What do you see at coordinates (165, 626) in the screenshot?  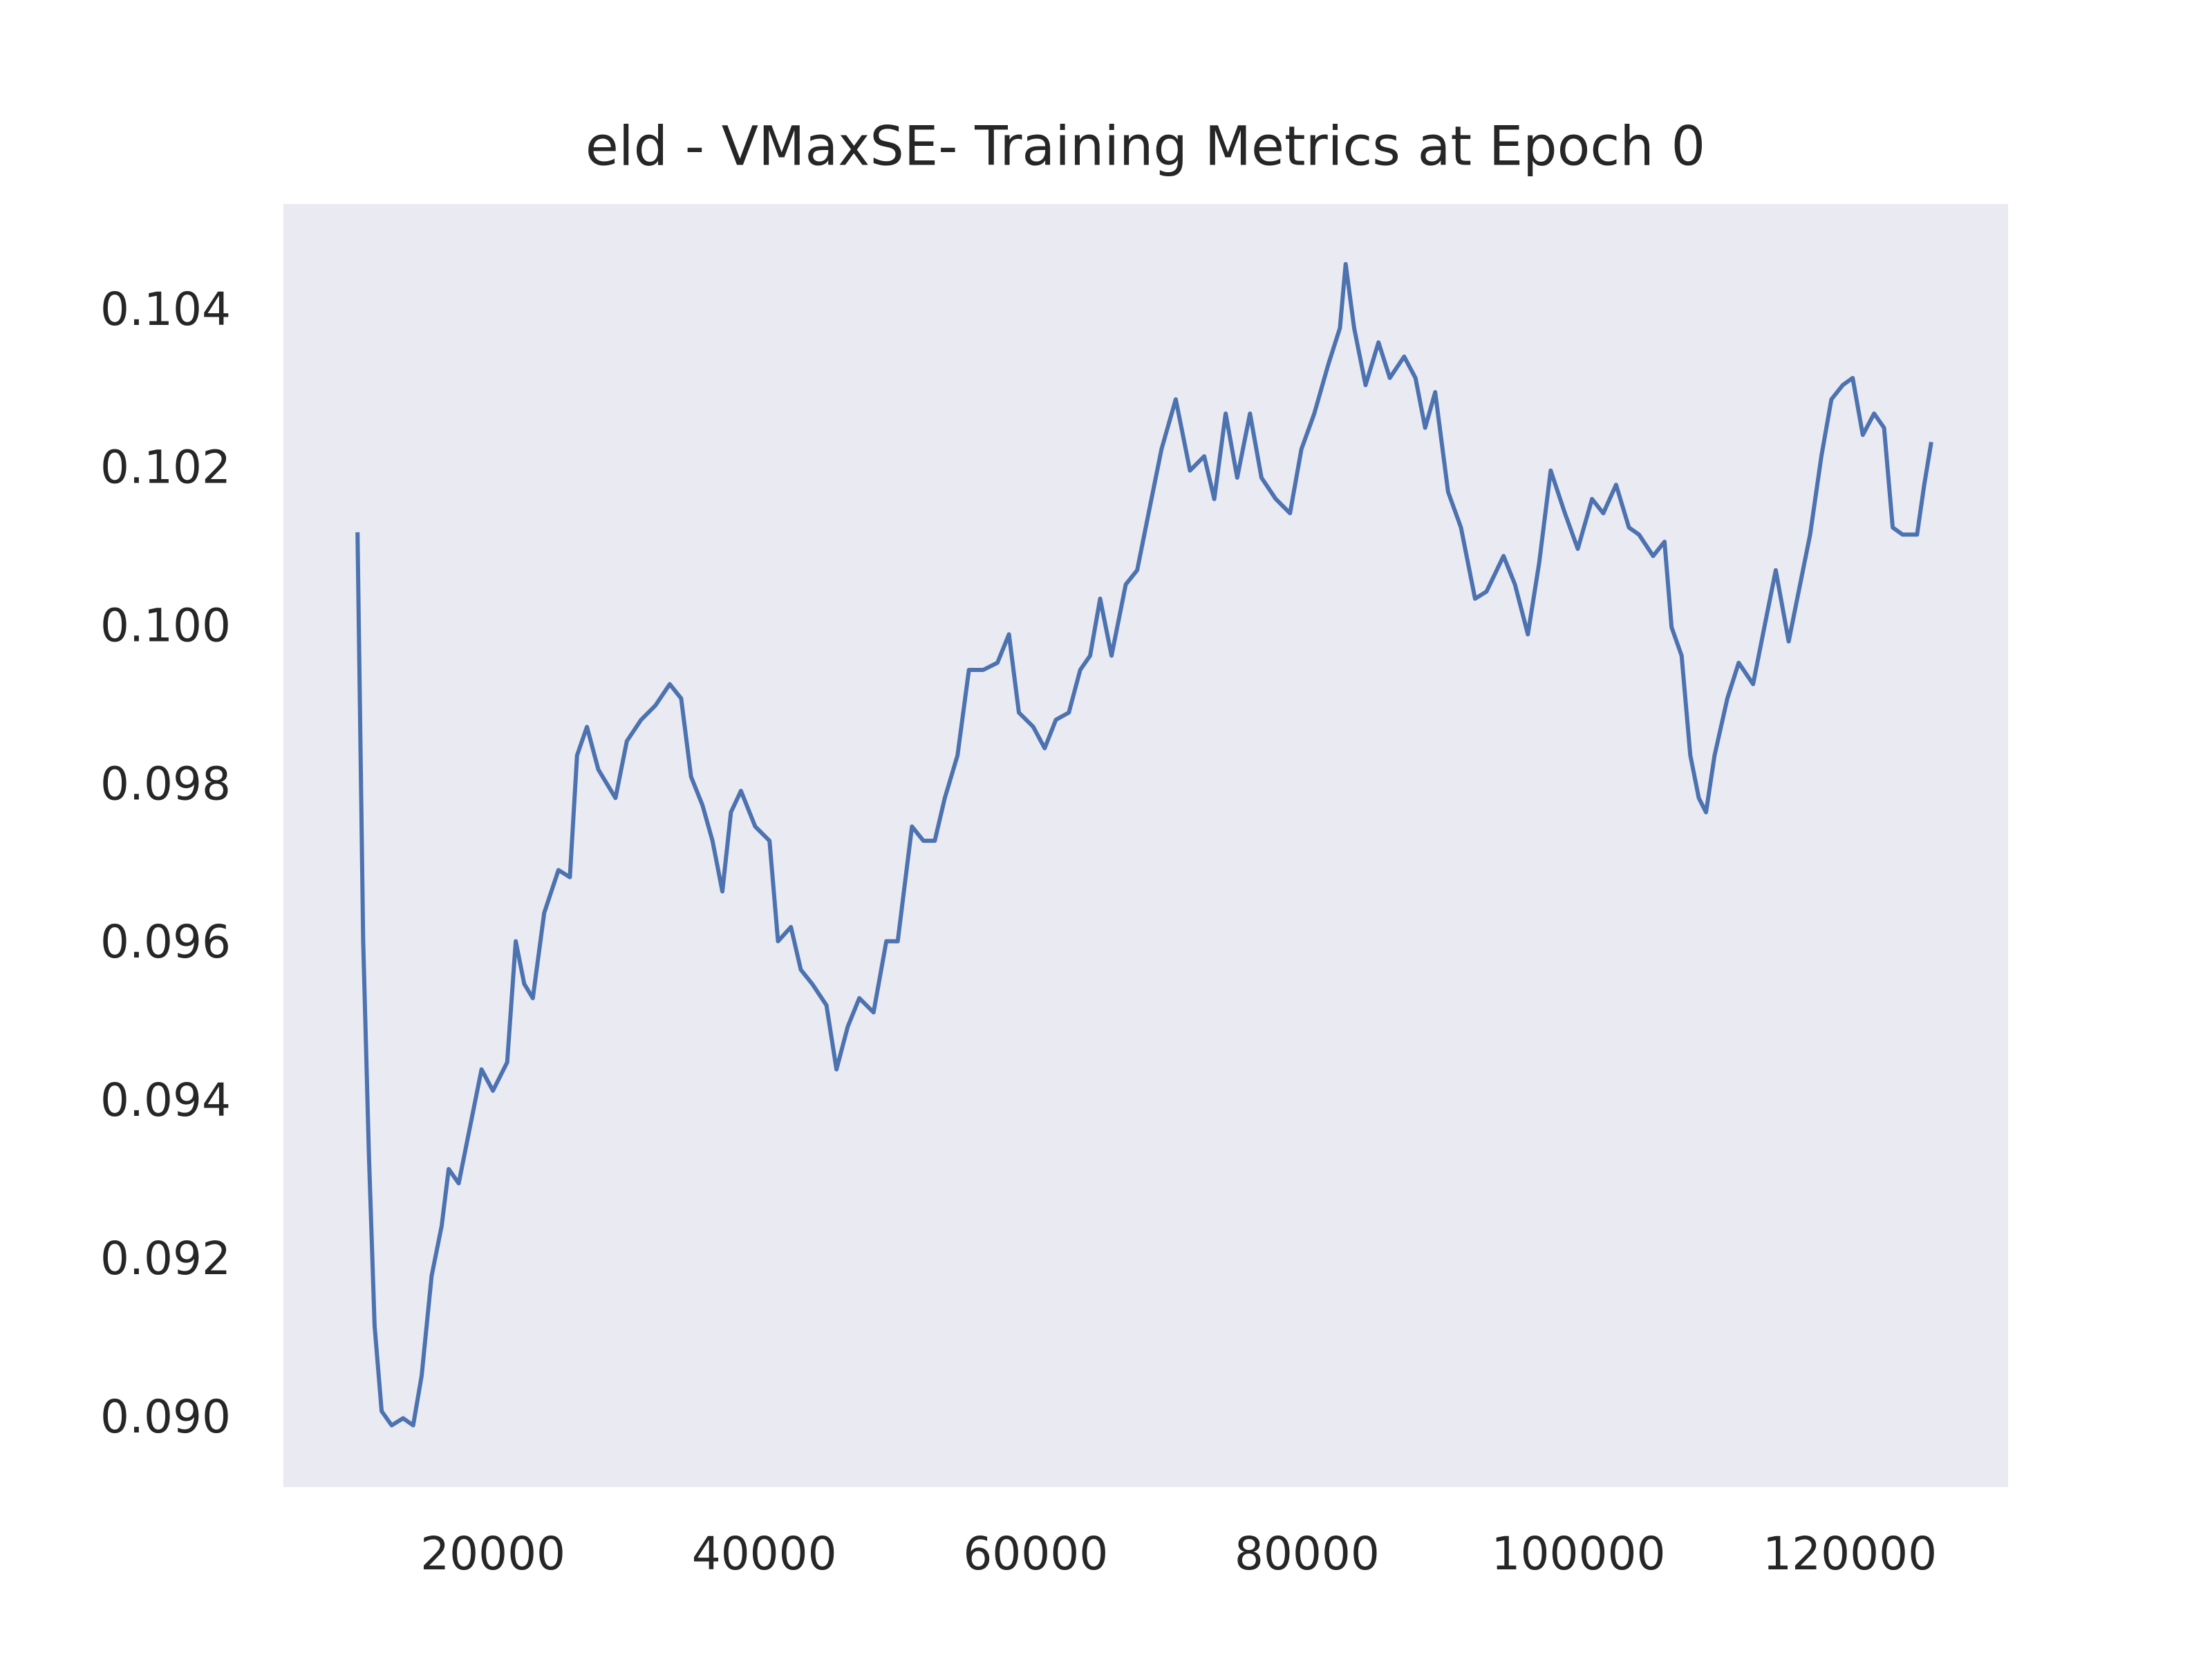 I see `y-tick-label: 0.100` at bounding box center [165, 626].